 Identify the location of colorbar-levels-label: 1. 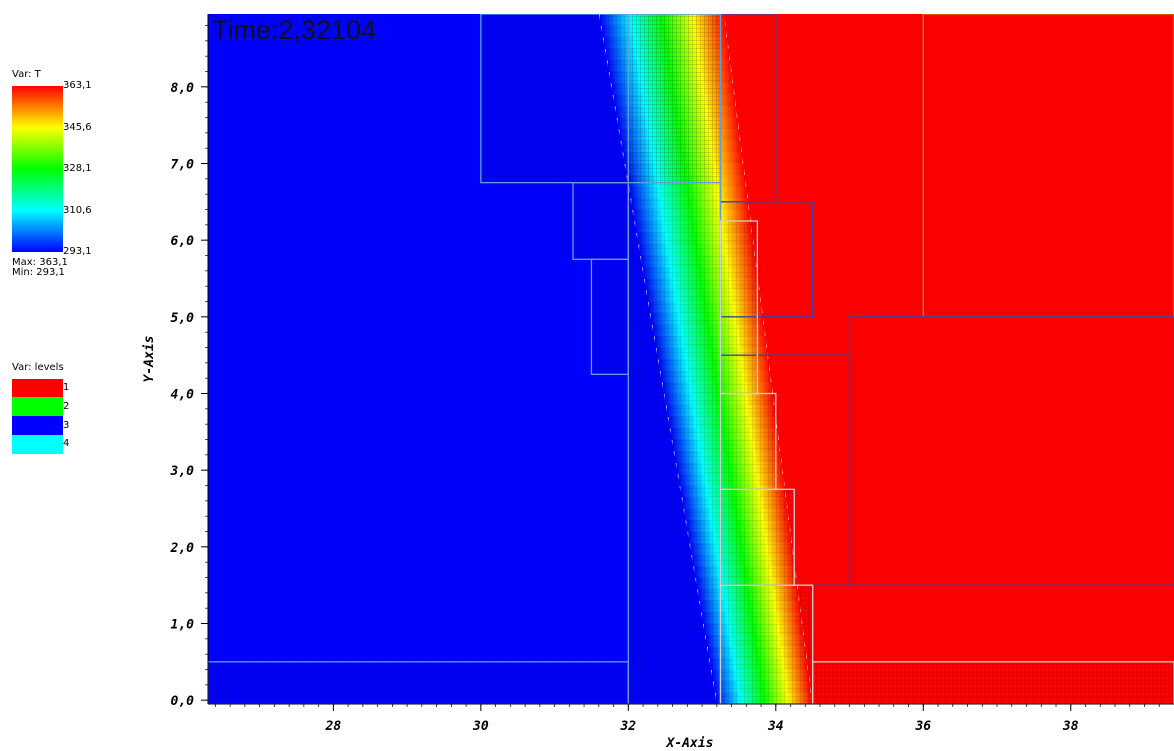
(66, 387).